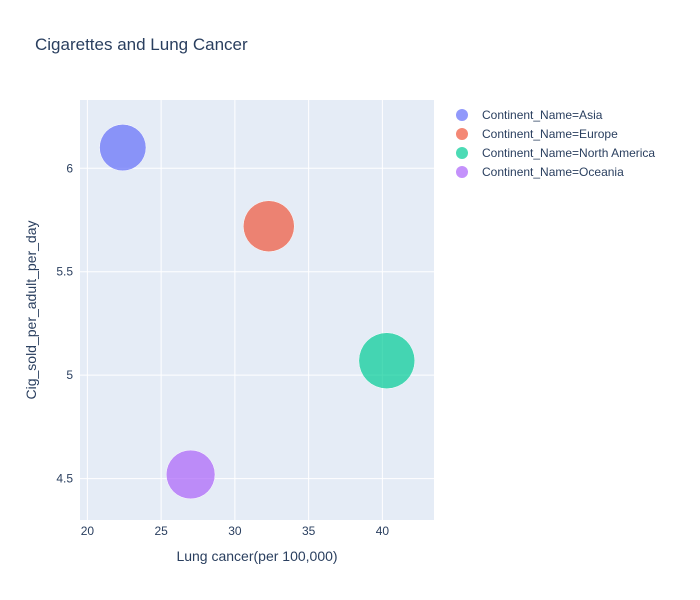 This screenshot has height=600, width=700. What do you see at coordinates (269, 226) in the screenshot?
I see `marker-europe` at bounding box center [269, 226].